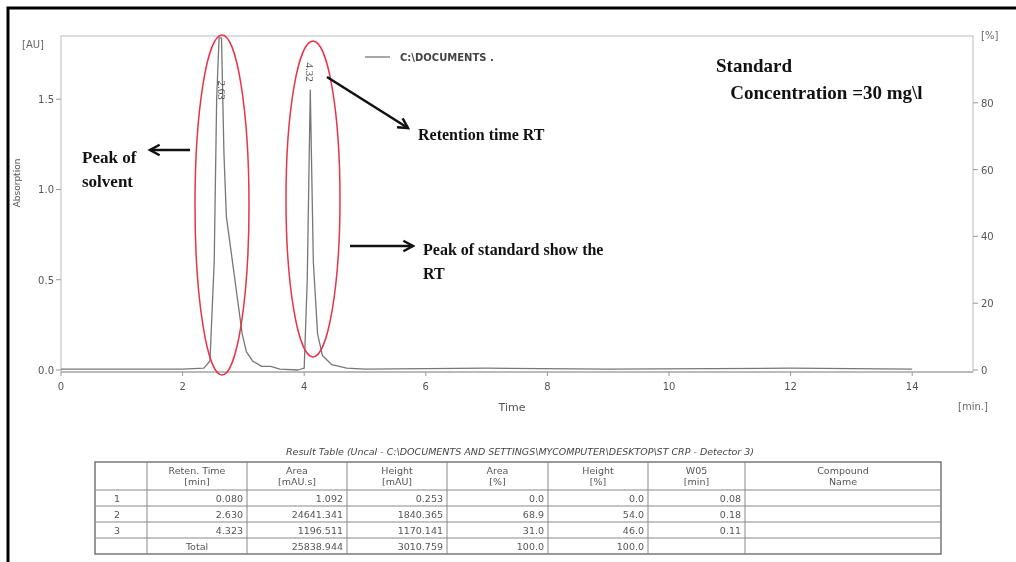  Describe the element at coordinates (533, 514) in the screenshot. I see `text: 68.9` at that location.